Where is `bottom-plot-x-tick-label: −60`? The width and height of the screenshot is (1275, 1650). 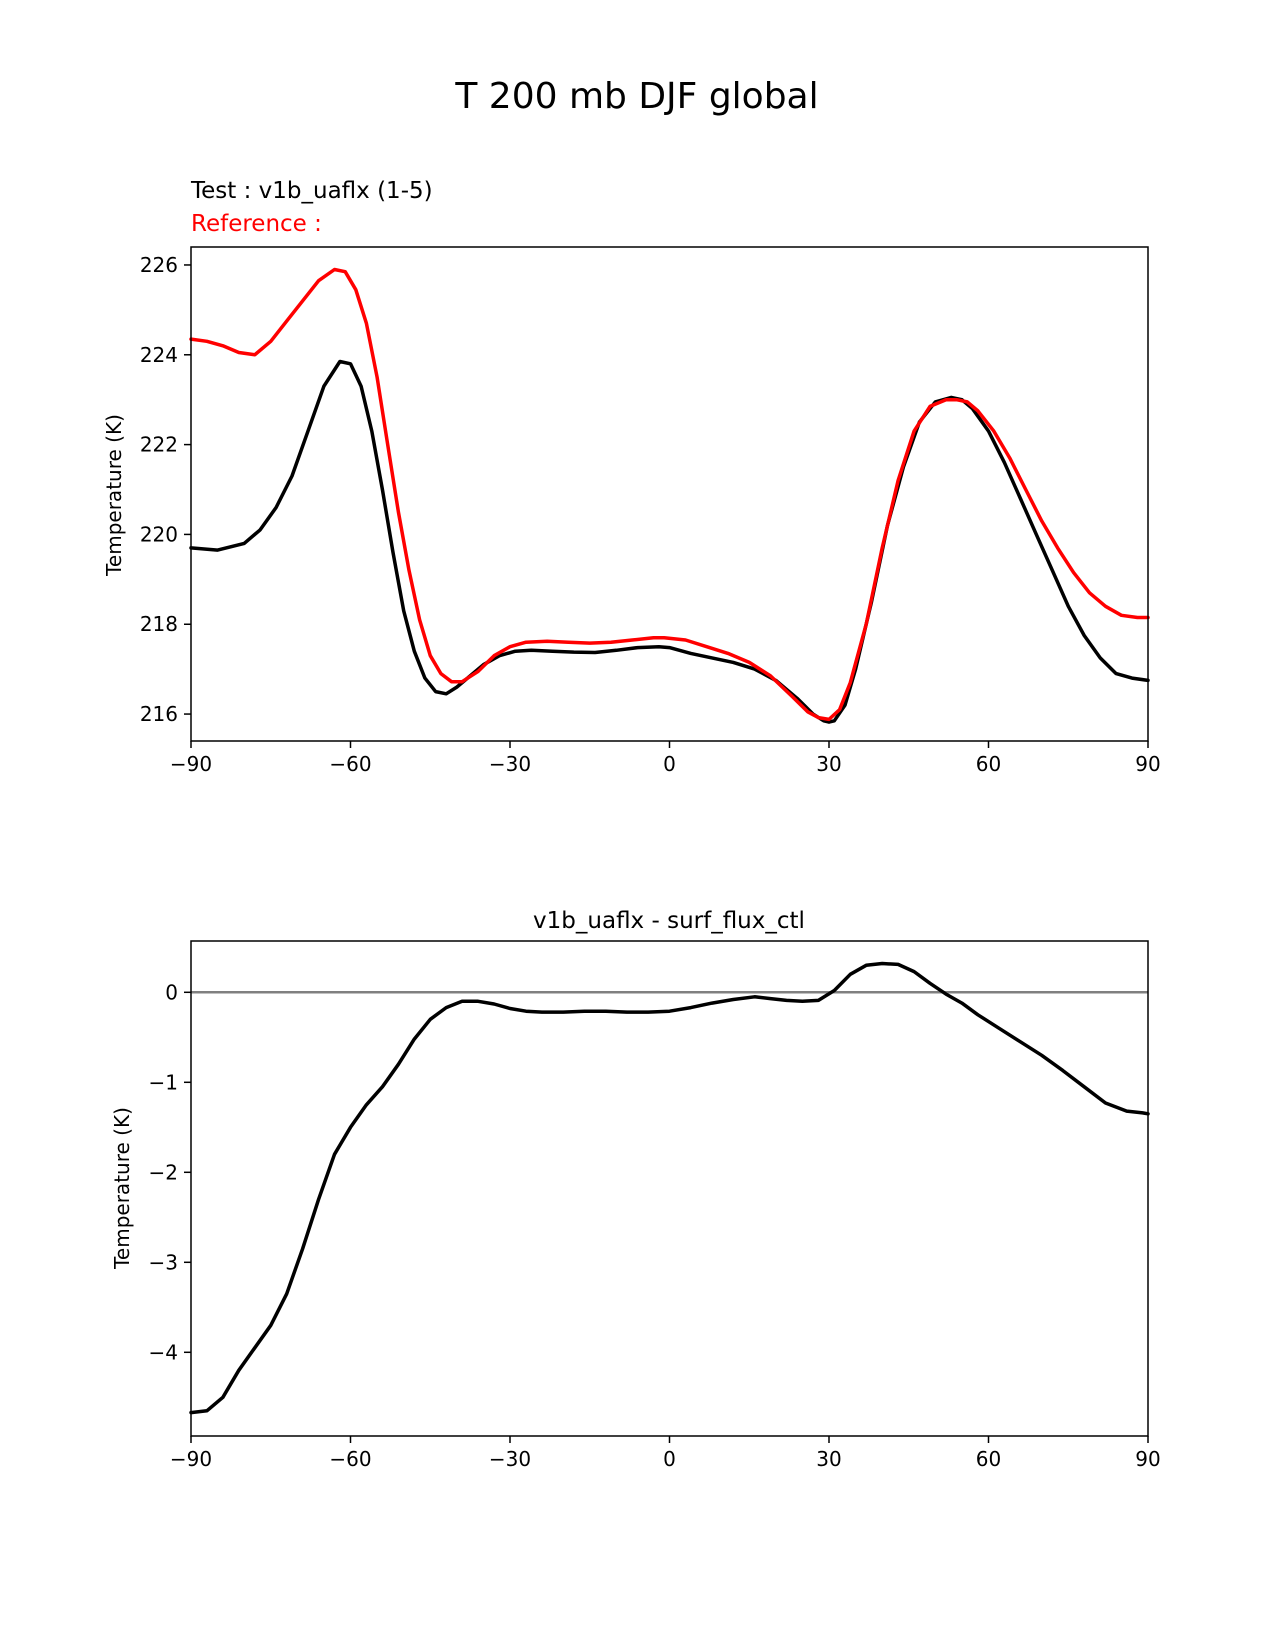
bottom-plot-x-tick-label: −60 is located at coordinates (350, 1459).